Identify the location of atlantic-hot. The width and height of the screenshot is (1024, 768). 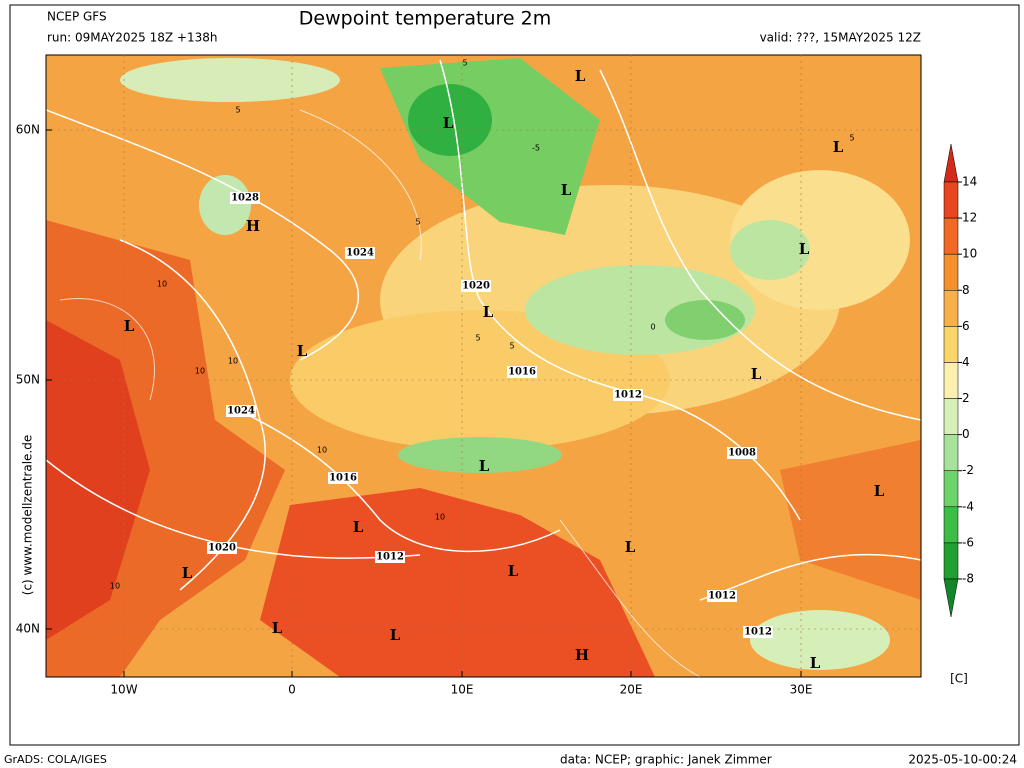
(98, 480).